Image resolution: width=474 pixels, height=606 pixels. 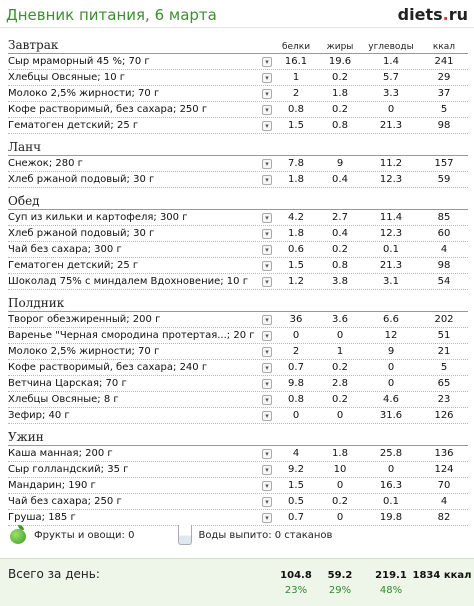 What do you see at coordinates (109, 367) in the screenshot?
I see `food-name: Кофе растворимый, без сахара; 240 г` at bounding box center [109, 367].